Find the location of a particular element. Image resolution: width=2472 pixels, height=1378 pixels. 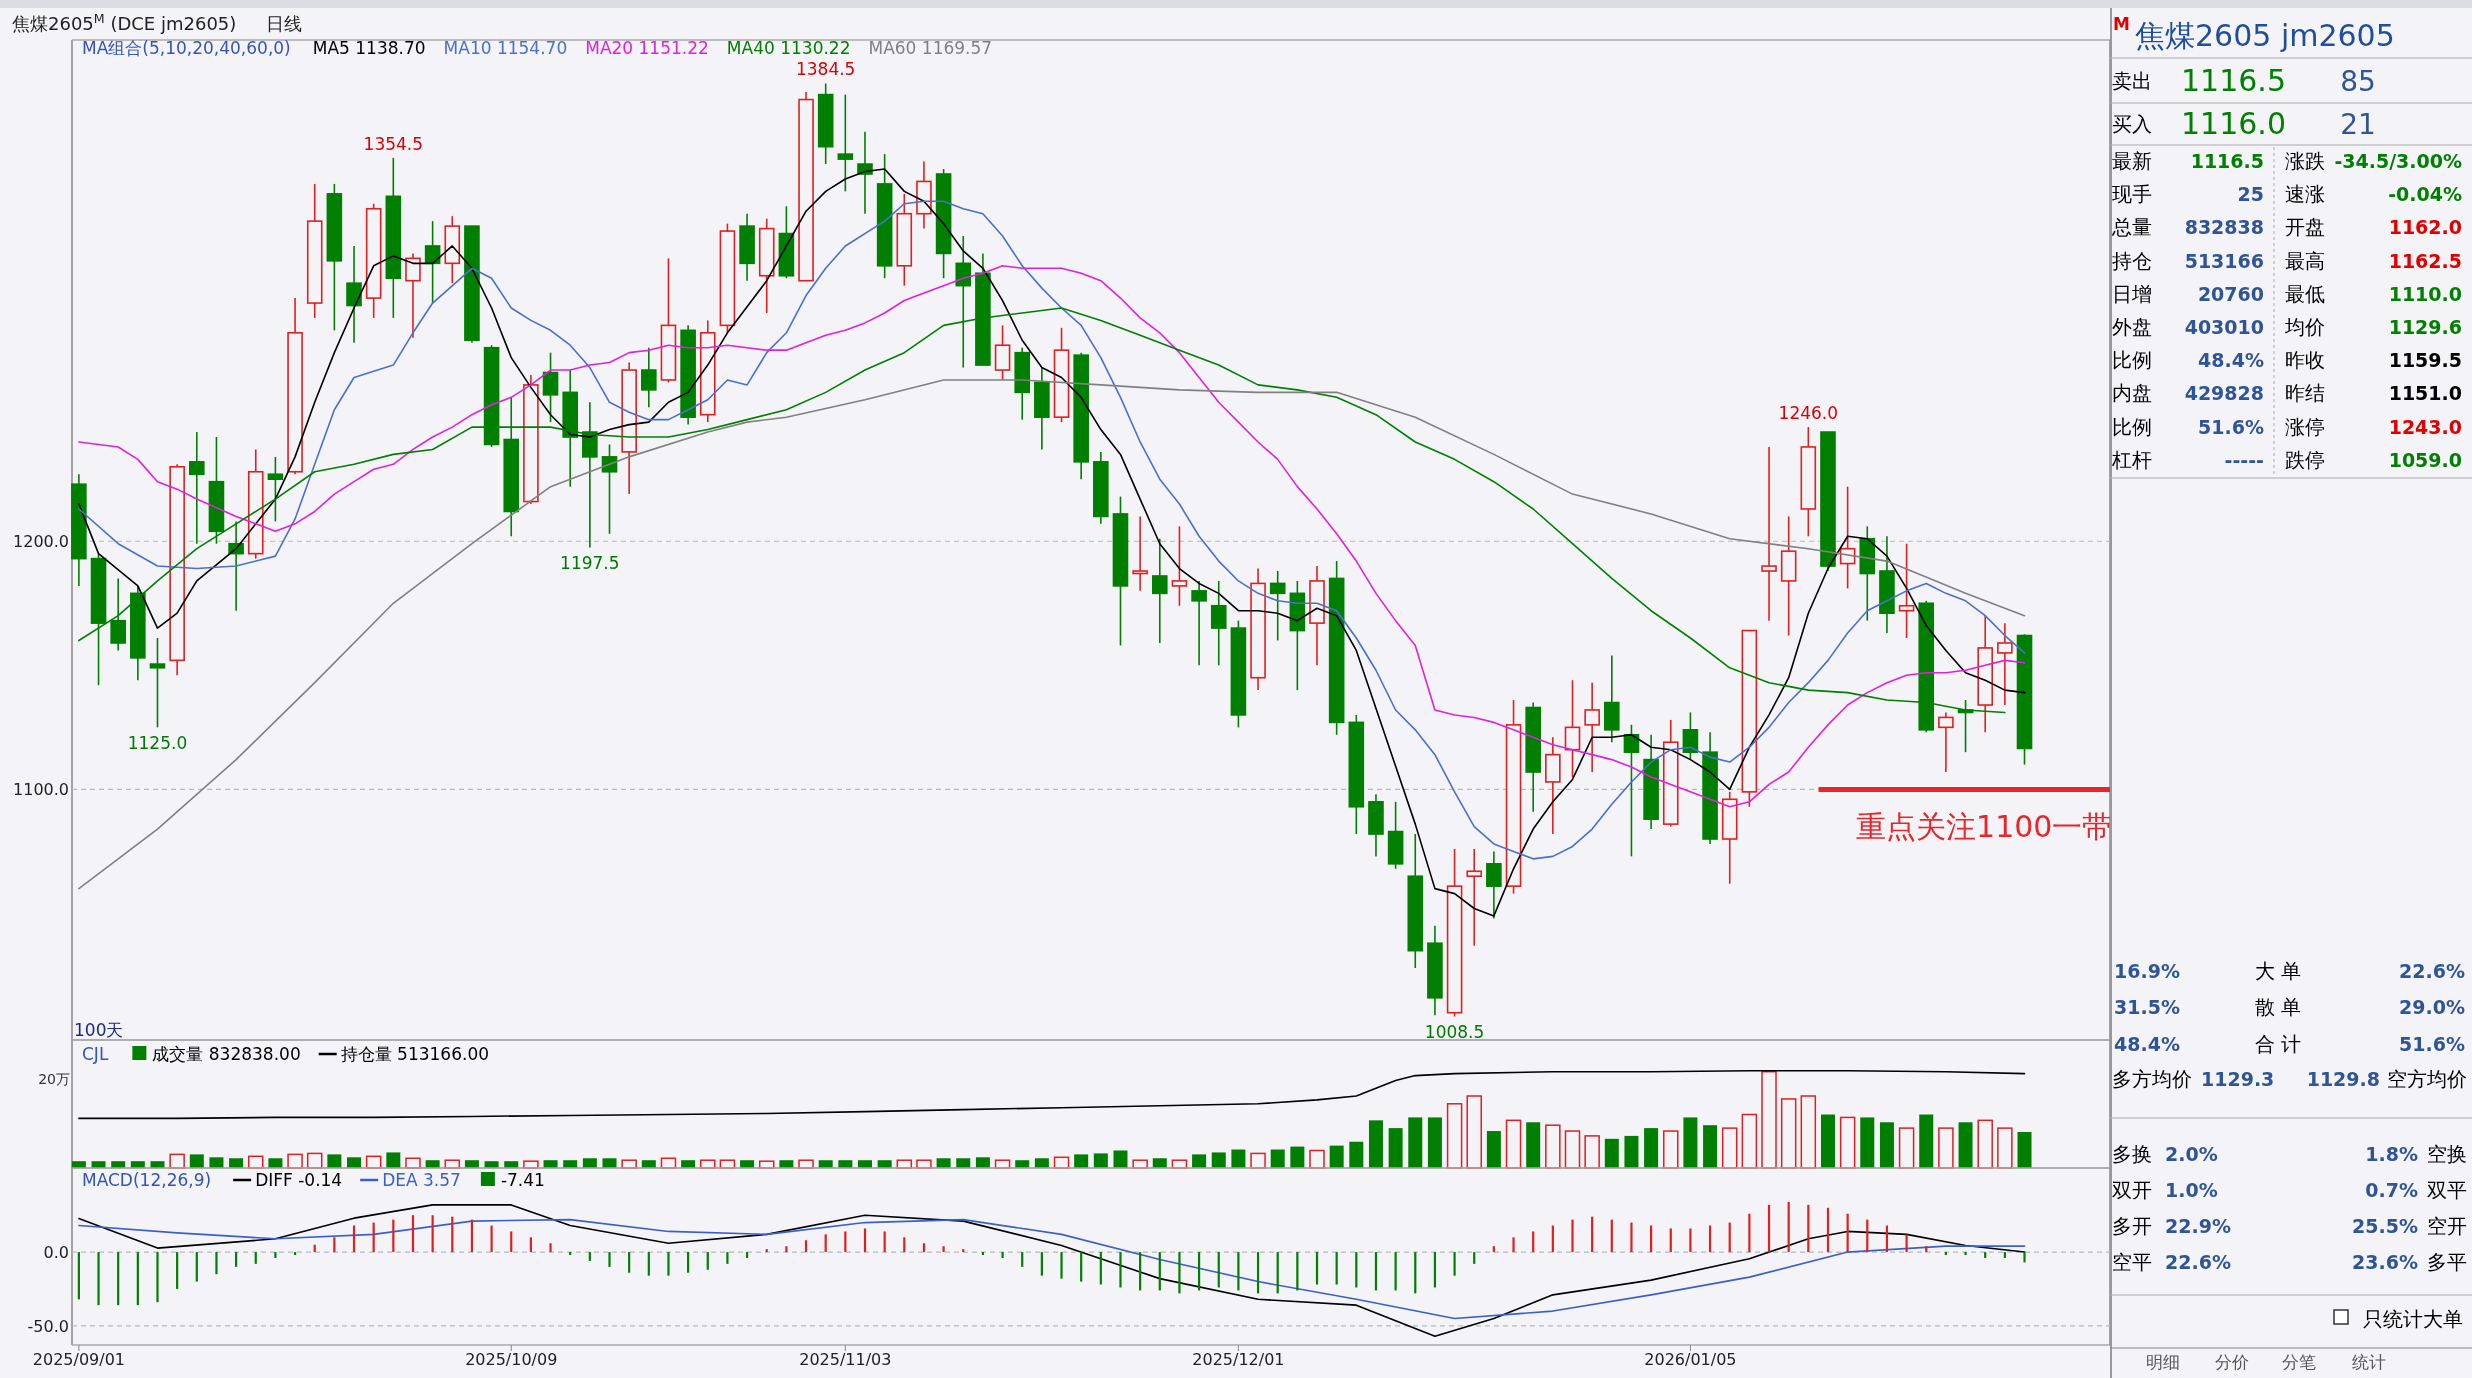

text: 内盘 is located at coordinates (2132, 393).